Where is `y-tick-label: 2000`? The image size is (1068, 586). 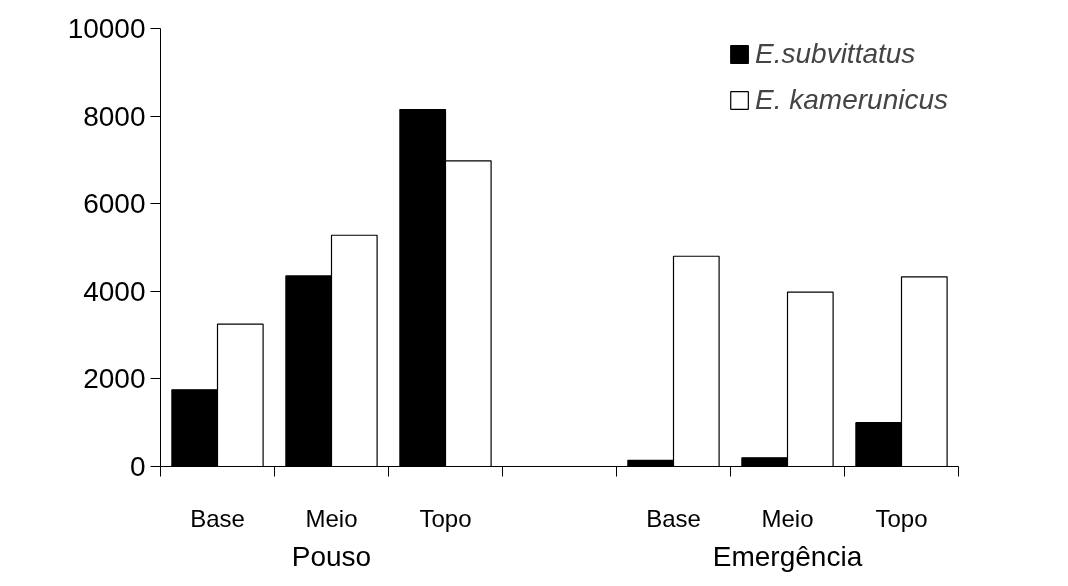 y-tick-label: 2000 is located at coordinates (114, 379).